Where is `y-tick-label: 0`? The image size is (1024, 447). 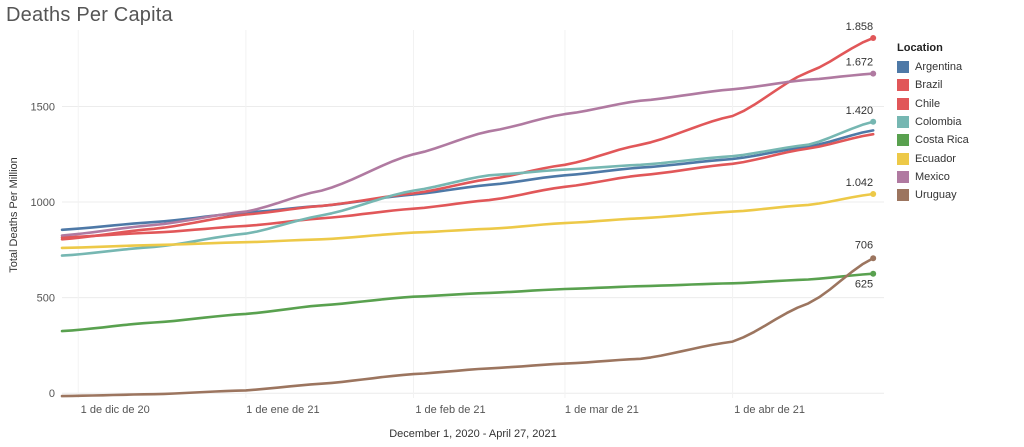 y-tick-label: 0 is located at coordinates (52, 394).